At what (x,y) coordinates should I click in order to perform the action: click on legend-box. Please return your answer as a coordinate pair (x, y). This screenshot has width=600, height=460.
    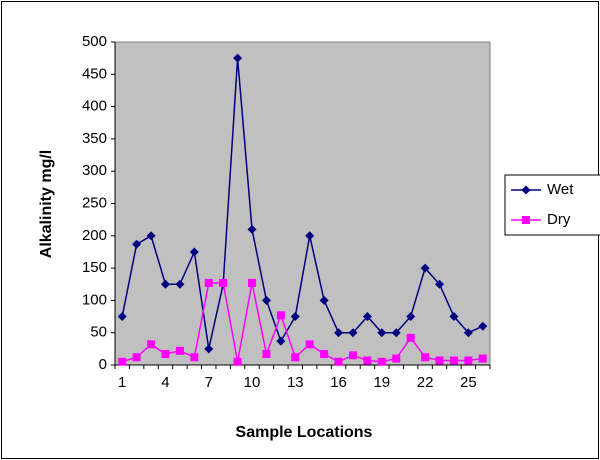
    Looking at the image, I should click on (552, 205).